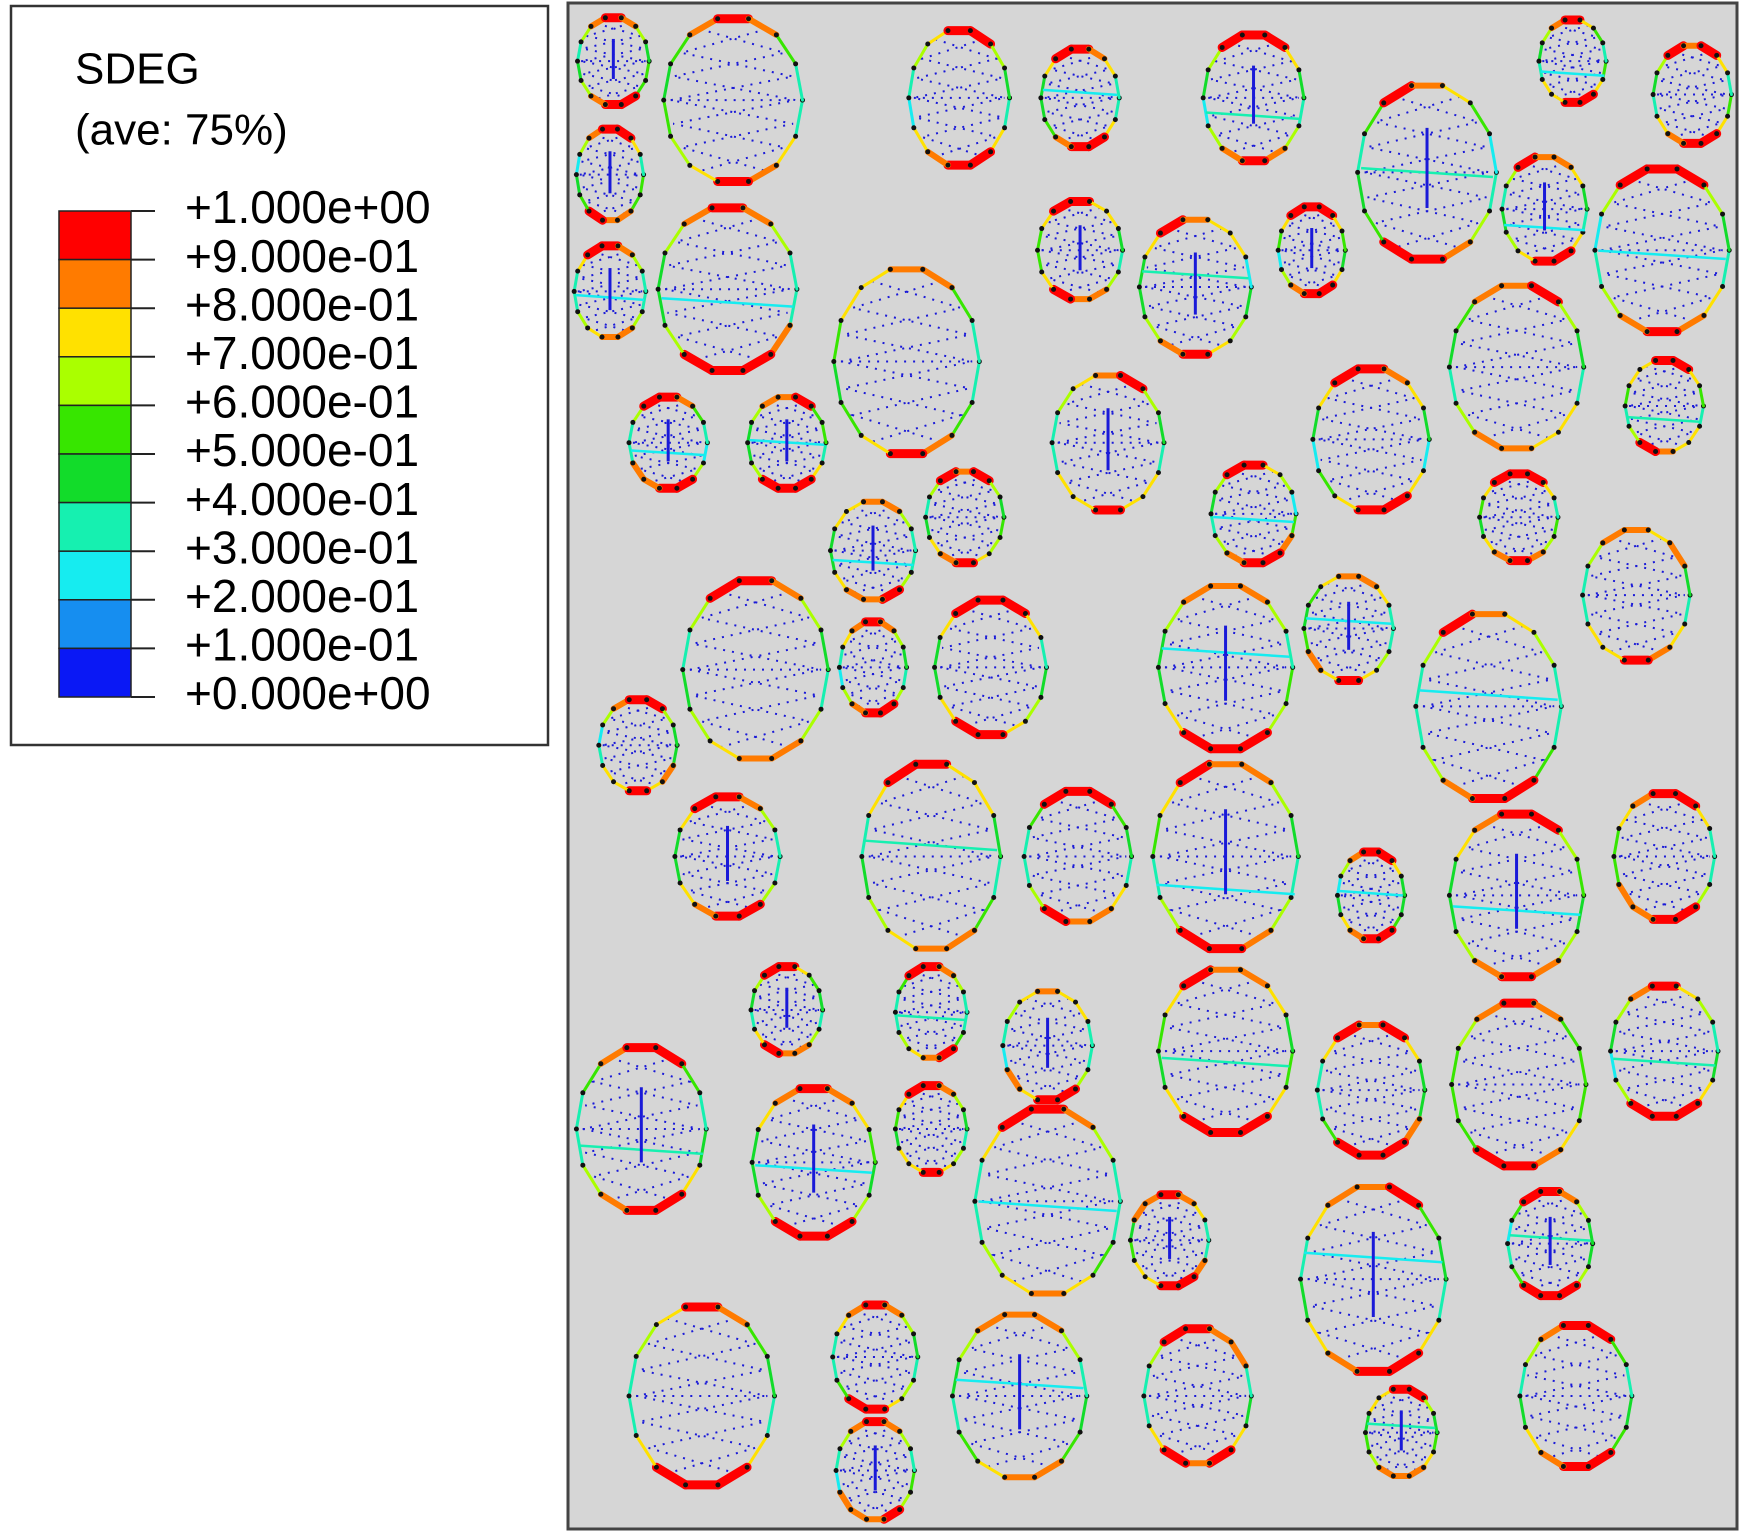 The width and height of the screenshot is (1746, 1535). I want to click on legend-subtitle: (ave: 75%), so click(181, 130).